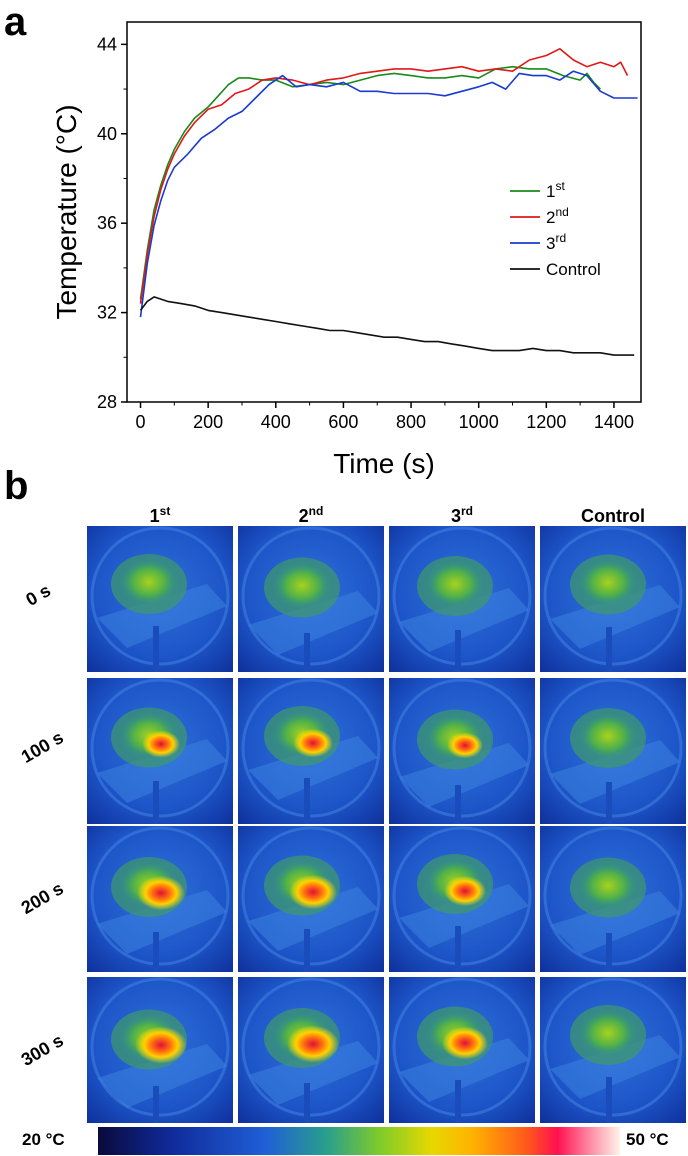  Describe the element at coordinates (15, 22) in the screenshot. I see `panel-a-label: a` at that location.